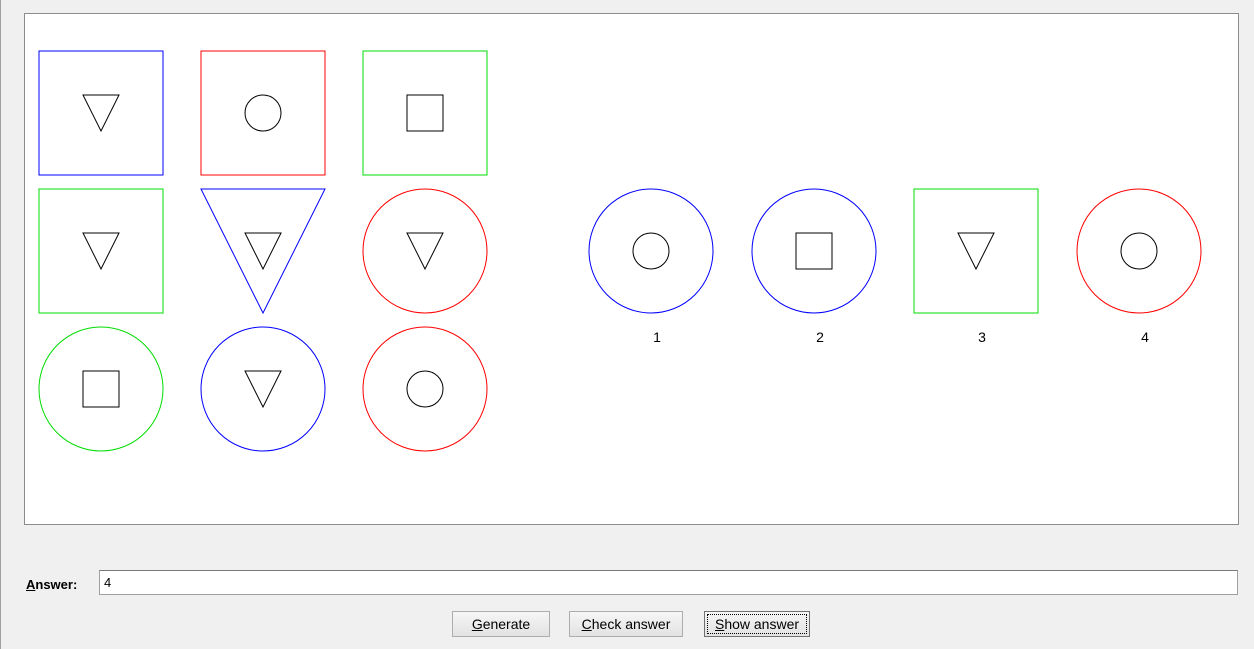  Describe the element at coordinates (1145, 337) in the screenshot. I see `option-label-4: 4` at that location.